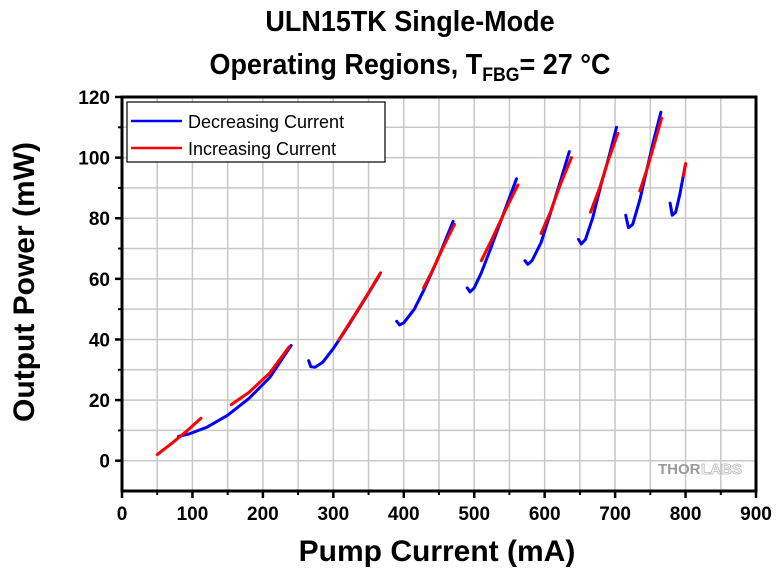 The width and height of the screenshot is (780, 573). I want to click on chart-title-line-1: ULN15TK Single-Mode, so click(410, 22).